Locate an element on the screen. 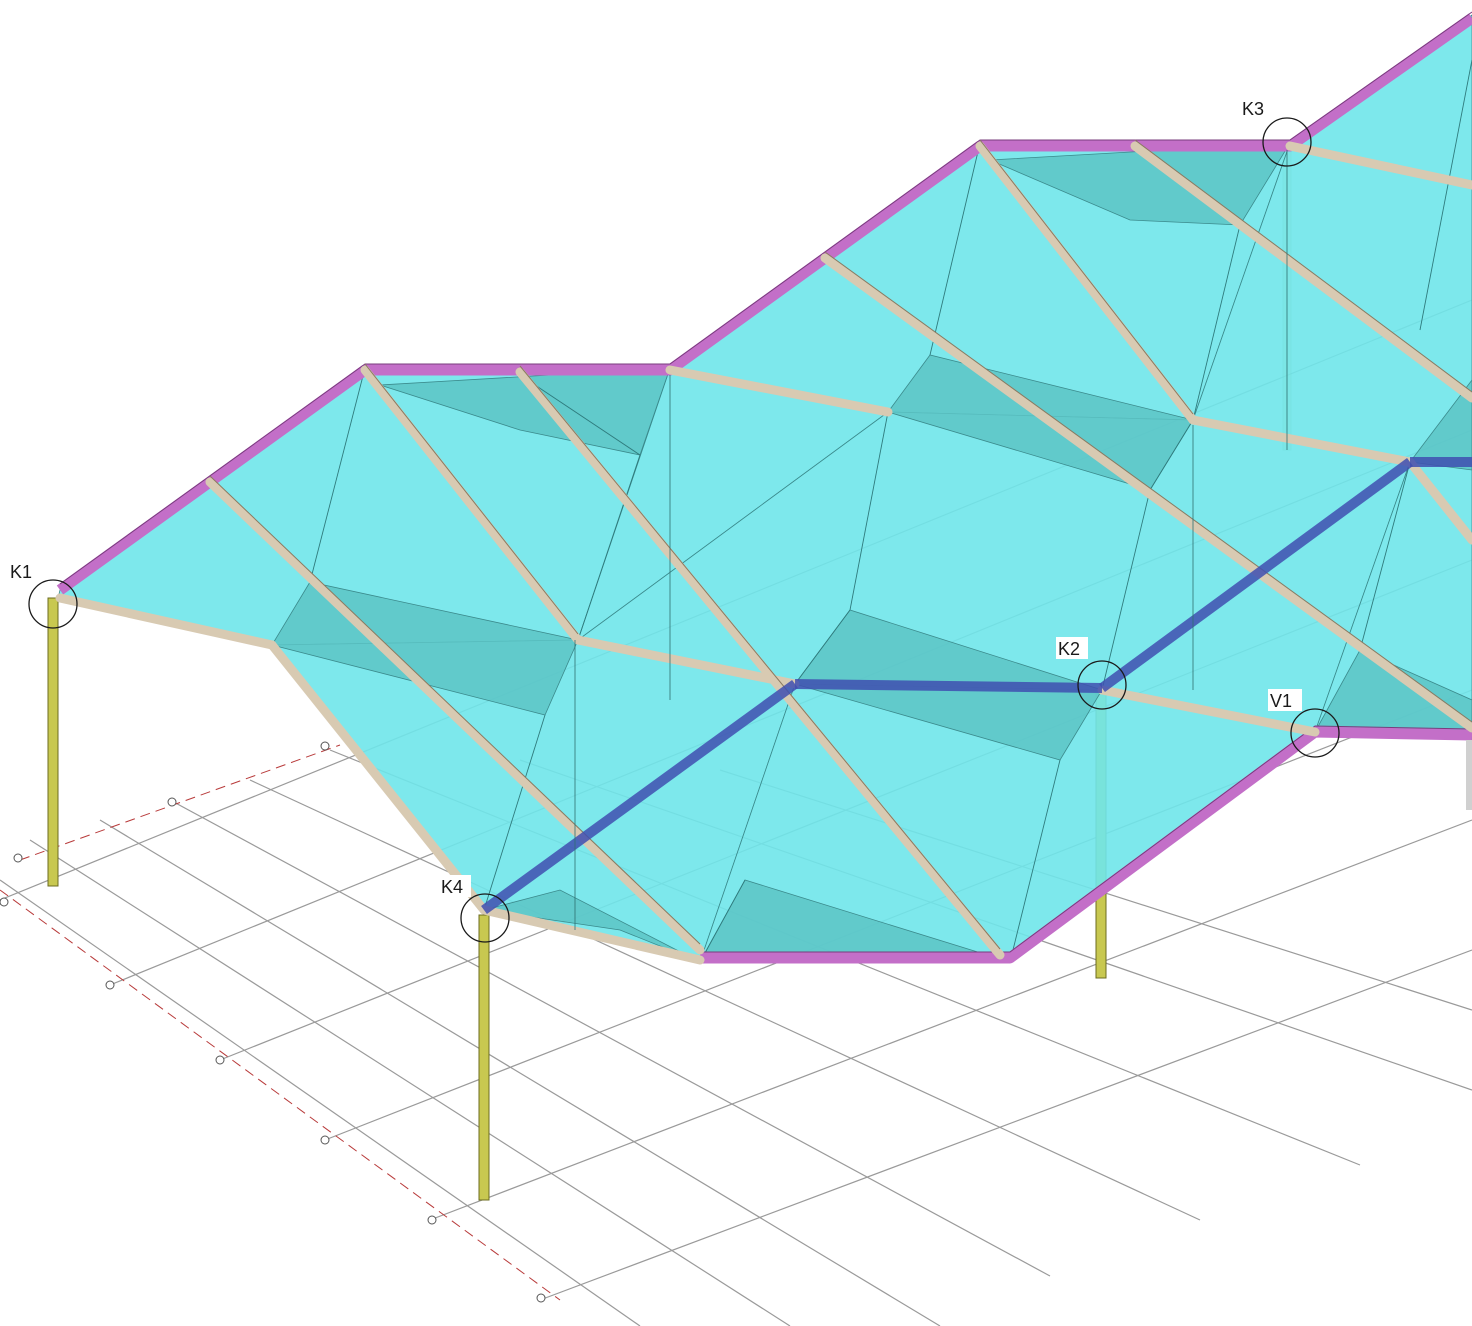  edge-beam-south is located at coordinates (1086, 845).